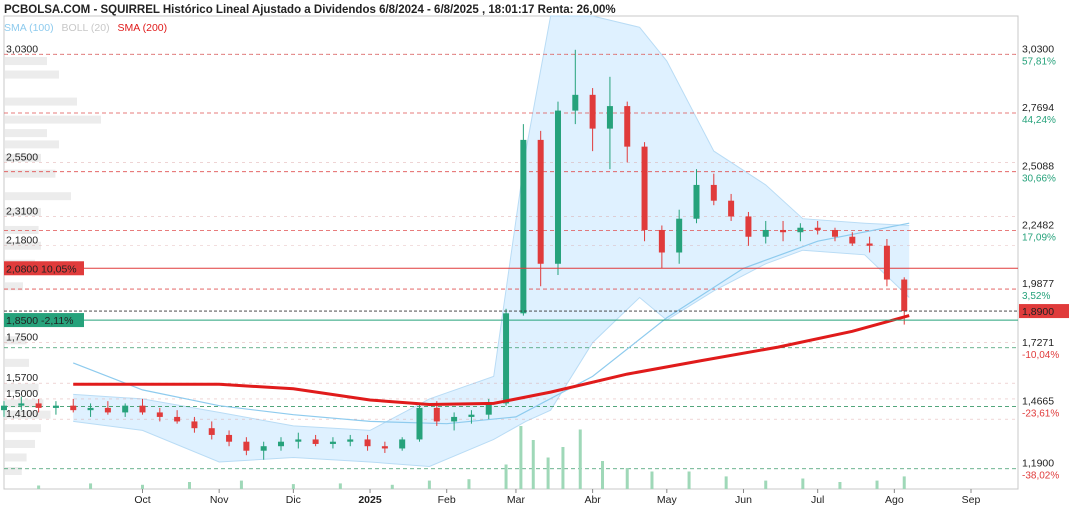 This screenshot has width=1075, height=512. I want to click on right-axis-label: 1,7271, so click(1038, 343).